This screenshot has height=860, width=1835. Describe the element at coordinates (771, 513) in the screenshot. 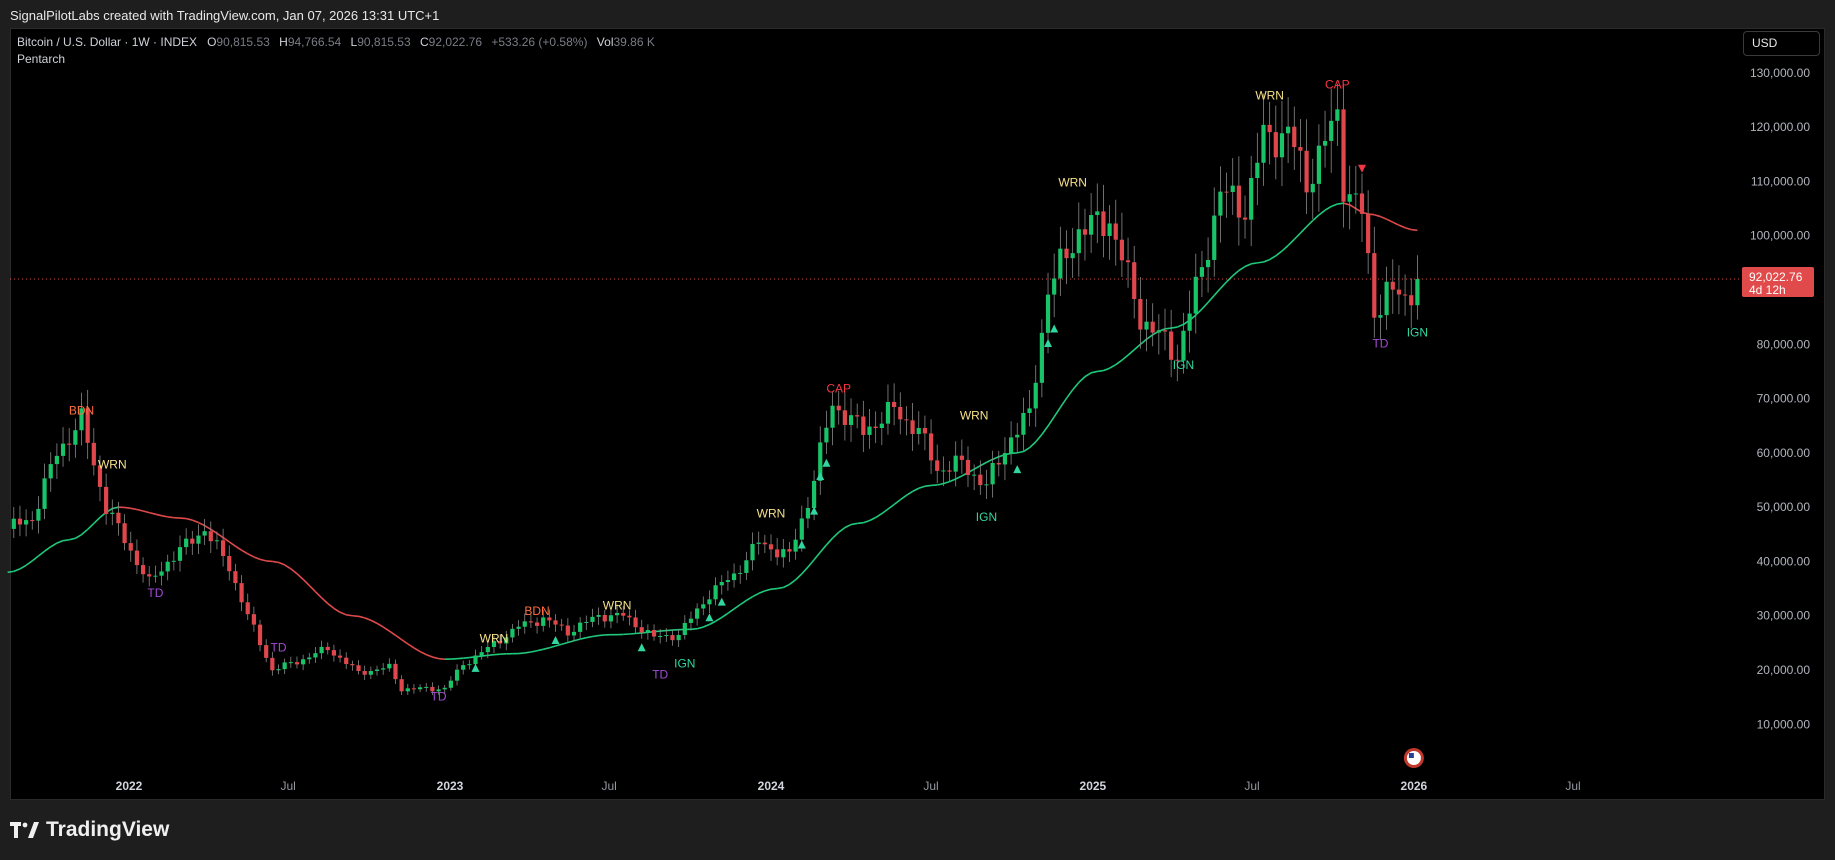

I see `signal-label-warn: WRN` at that location.